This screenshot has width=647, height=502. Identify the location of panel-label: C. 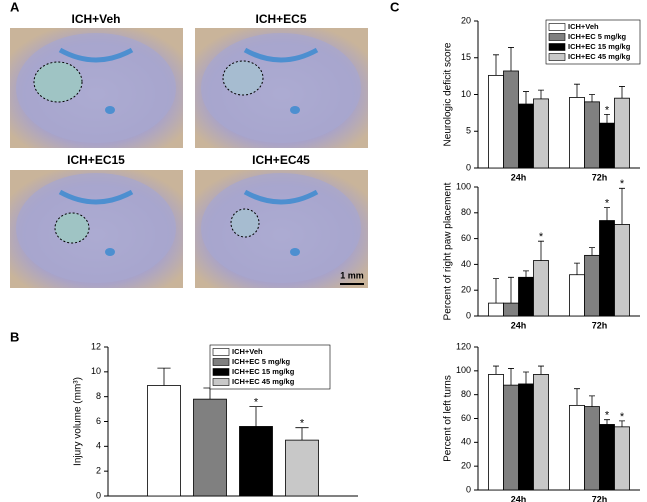
(395, 7).